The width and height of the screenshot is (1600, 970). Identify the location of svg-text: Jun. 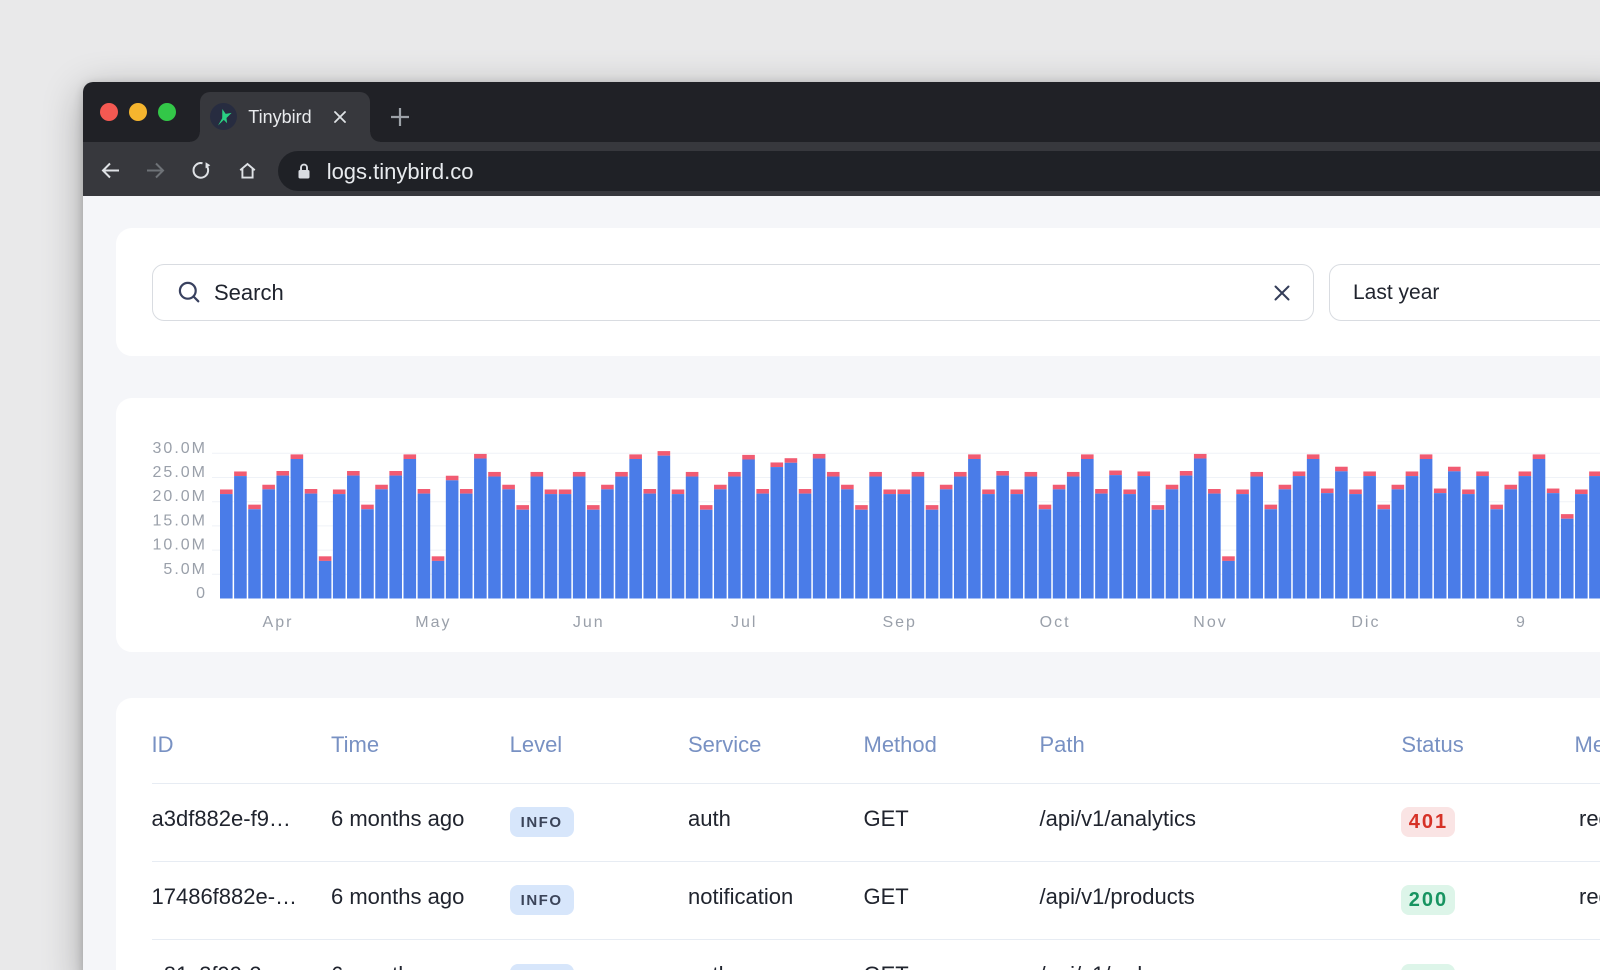
(589, 622).